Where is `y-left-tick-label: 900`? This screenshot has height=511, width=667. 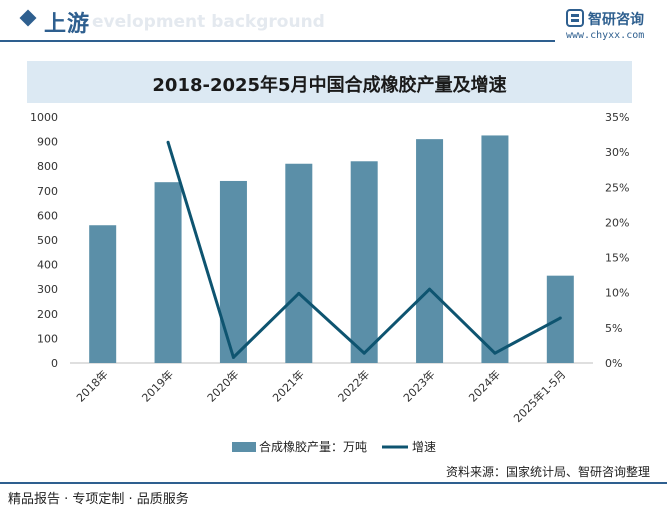 y-left-tick-label: 900 is located at coordinates (47, 142).